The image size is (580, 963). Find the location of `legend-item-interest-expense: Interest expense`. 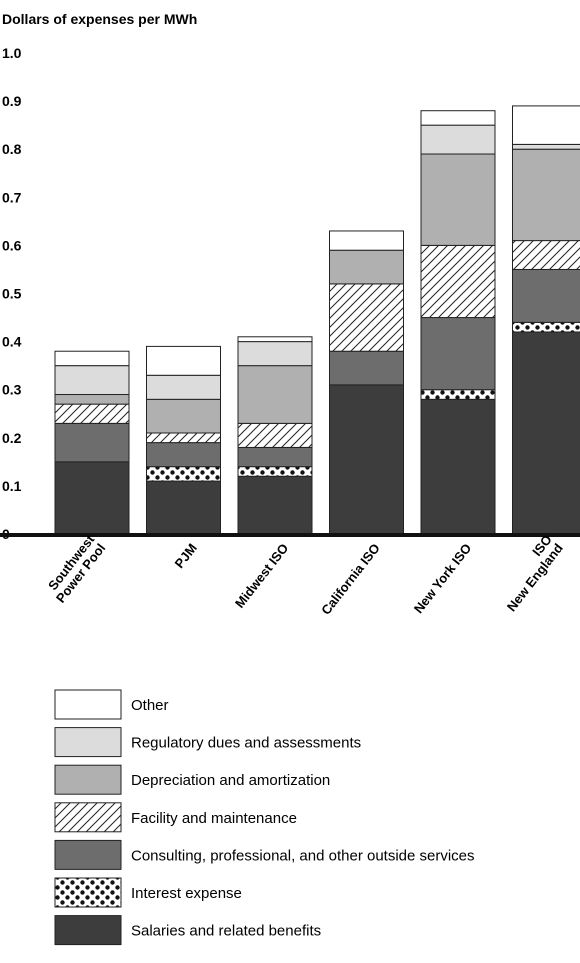

legend-item-interest-expense: Interest expense is located at coordinates (148, 892).